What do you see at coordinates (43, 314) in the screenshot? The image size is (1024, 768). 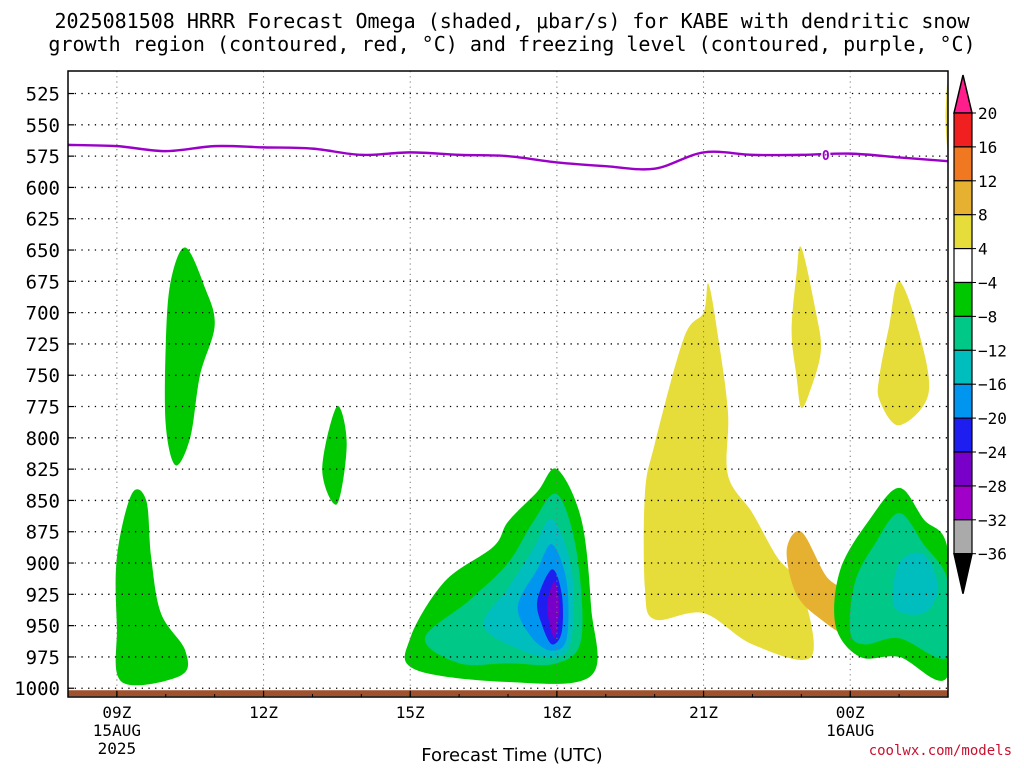 I see `y-tick-label-700: 700` at bounding box center [43, 314].